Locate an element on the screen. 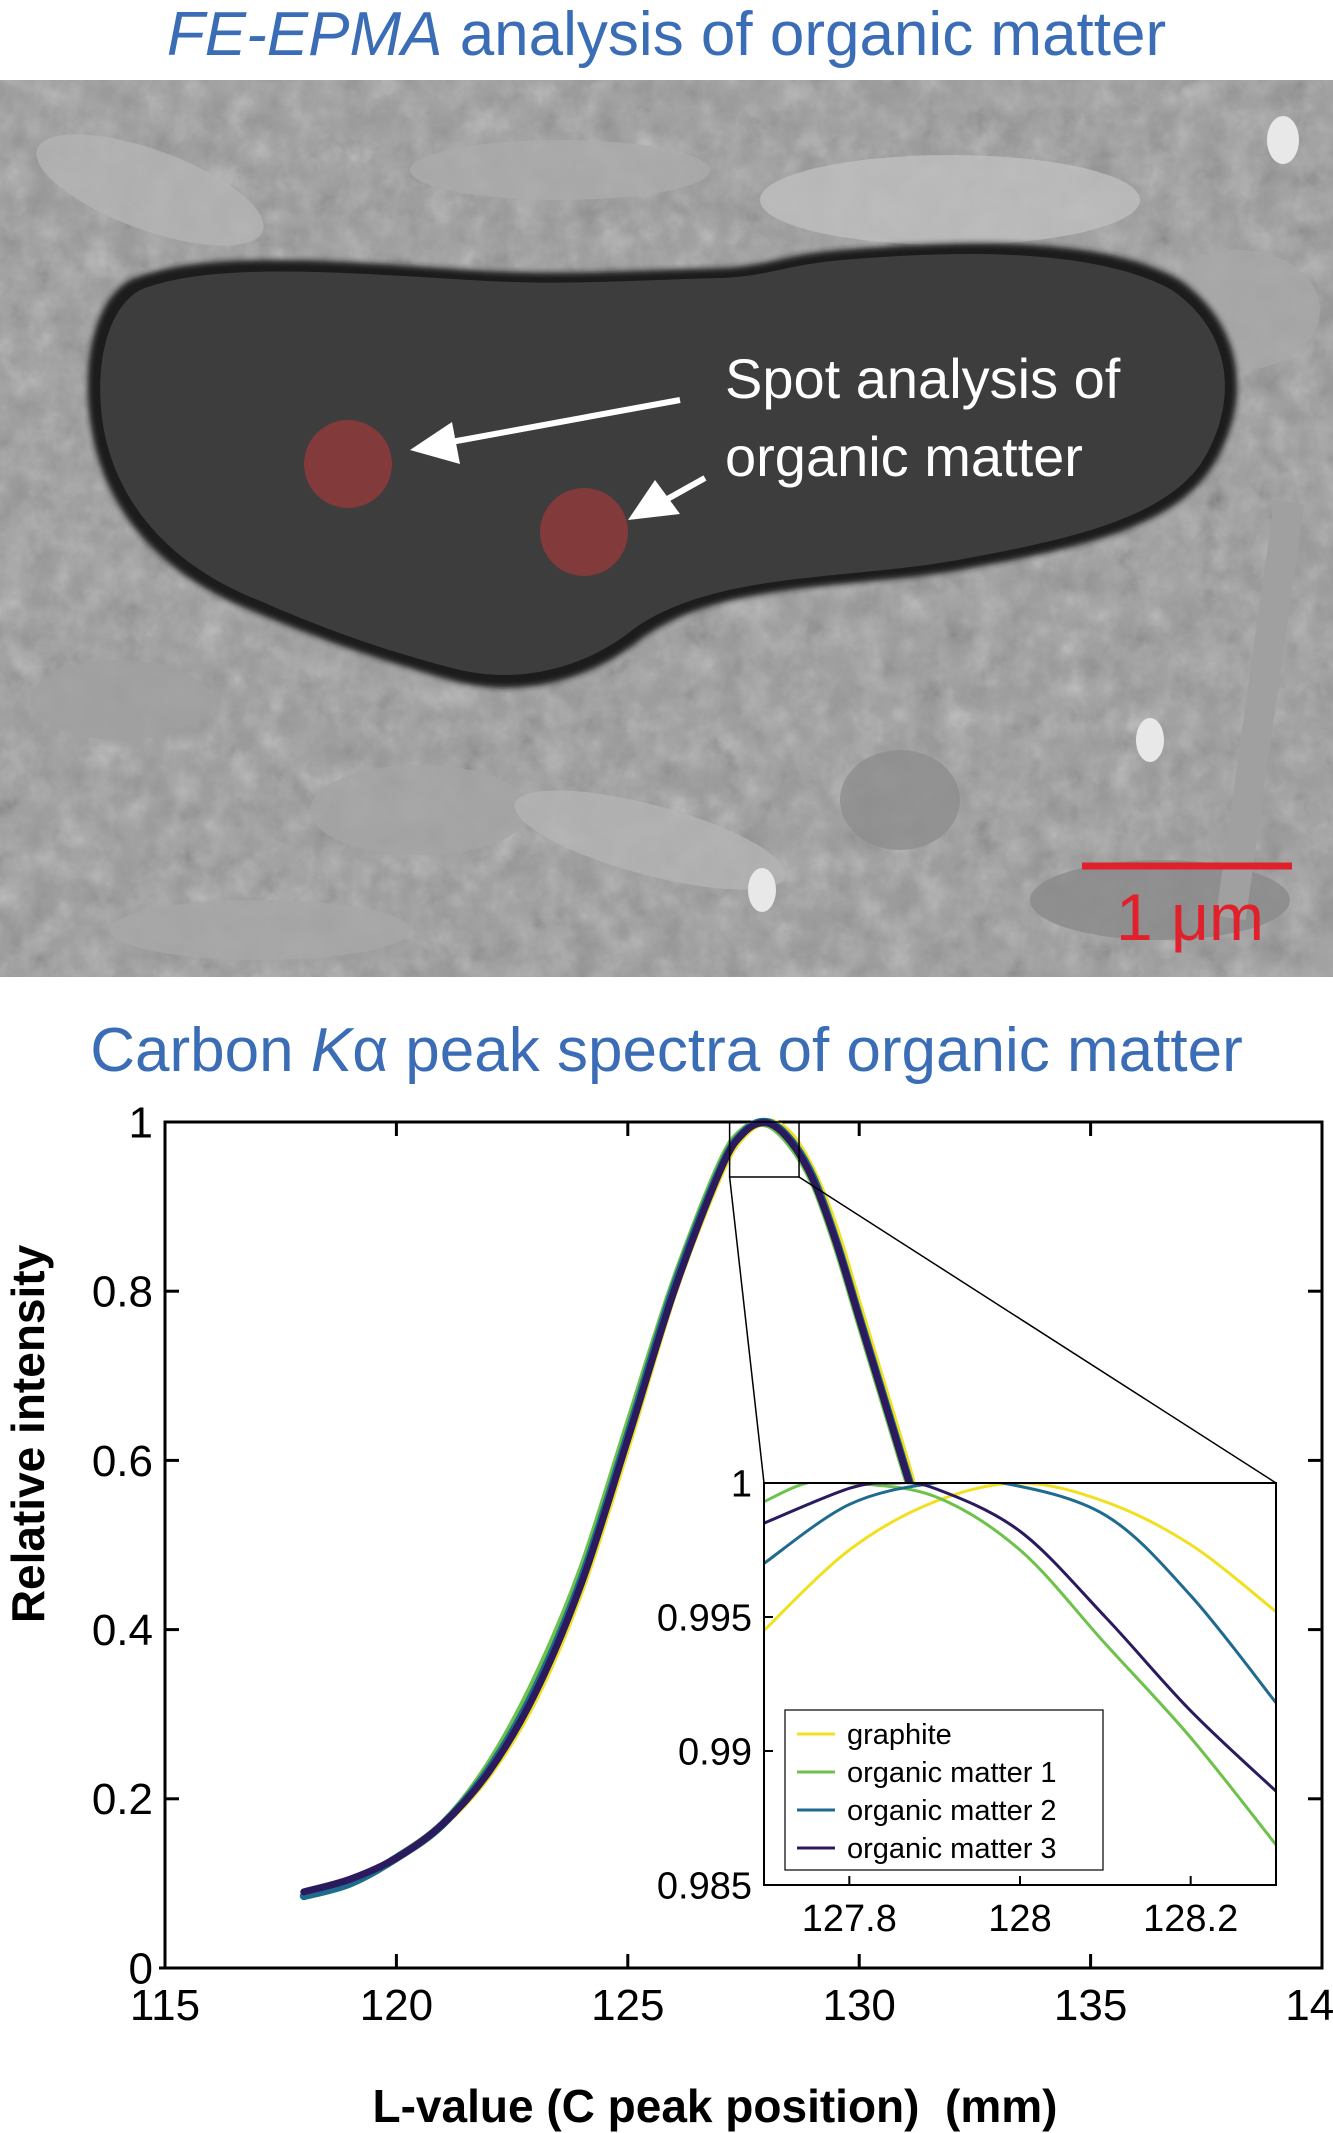 Image resolution: width=1333 pixels, height=2133 pixels. main-x-tick-label: 130 is located at coordinates (858, 2005).